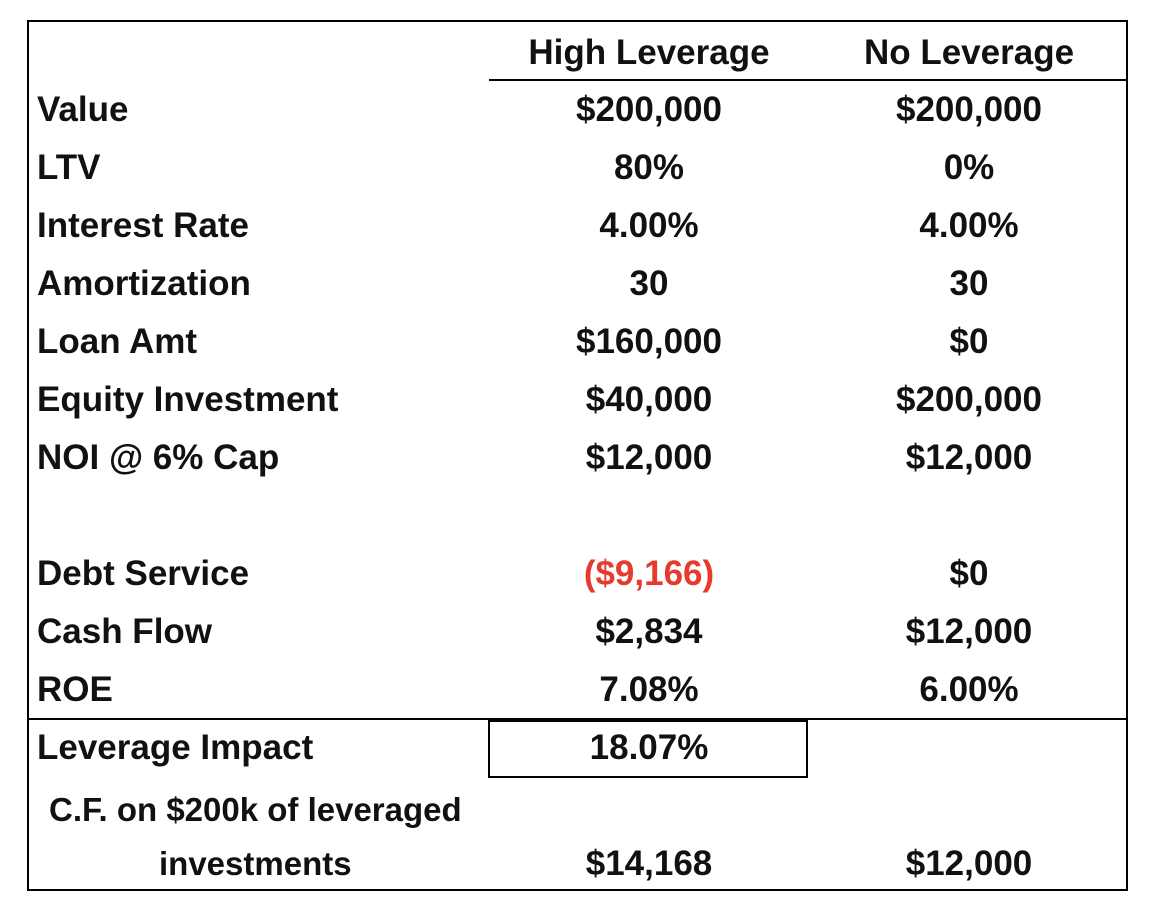  What do you see at coordinates (969, 399) in the screenshot?
I see `equity-investment-none: $200,000` at bounding box center [969, 399].